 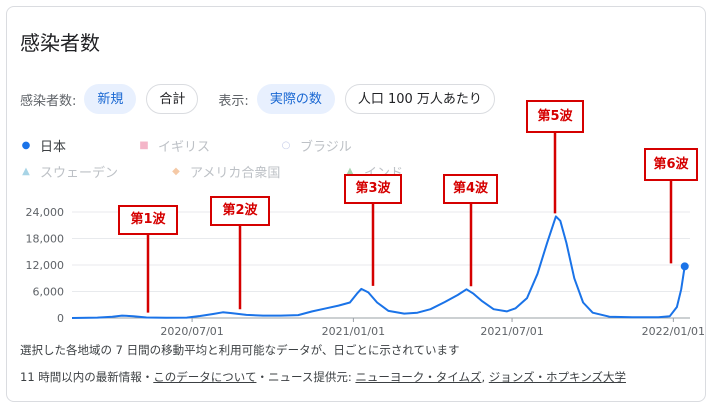 I want to click on wave-2-callout: 第2波, so click(x=240, y=211).